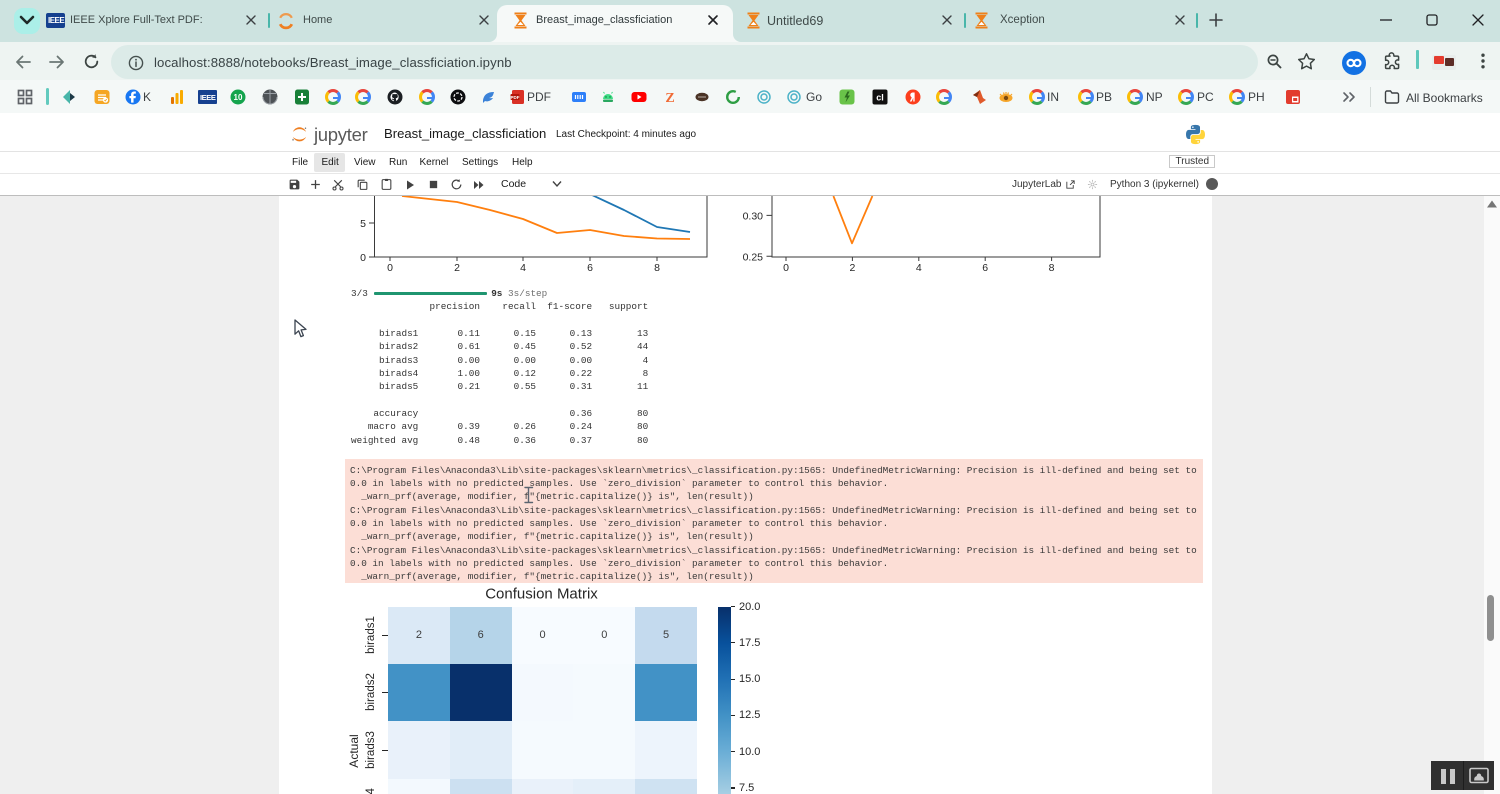 The height and width of the screenshot is (794, 1500). Describe the element at coordinates (363, 224) in the screenshot. I see `svg-text: 5` at that location.